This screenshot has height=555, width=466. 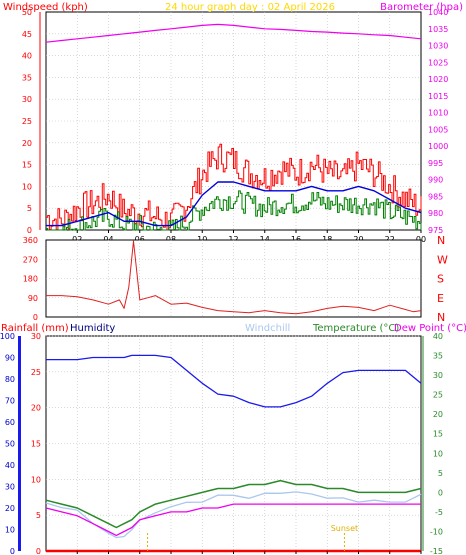 What do you see at coordinates (234, 381) in the screenshot?
I see `humidity-line` at bounding box center [234, 381].